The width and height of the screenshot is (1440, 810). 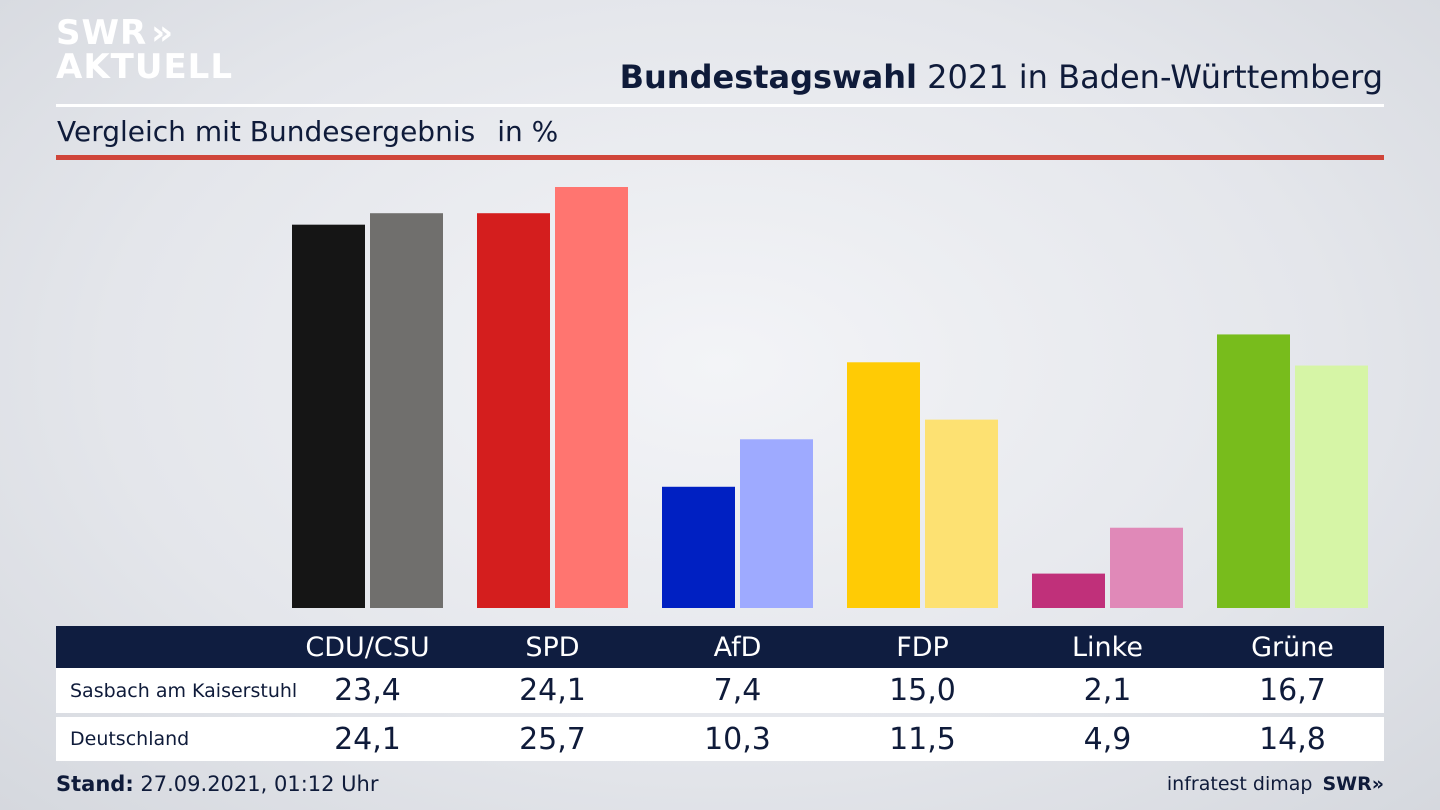 I want to click on value-afd-national: 10,3, so click(x=737, y=739).